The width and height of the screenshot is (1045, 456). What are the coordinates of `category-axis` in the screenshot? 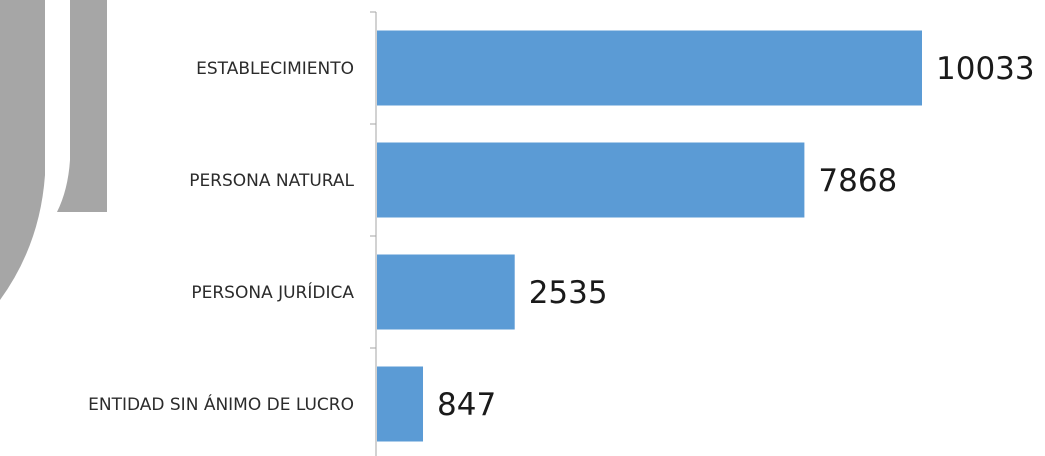 It's located at (373, 233).